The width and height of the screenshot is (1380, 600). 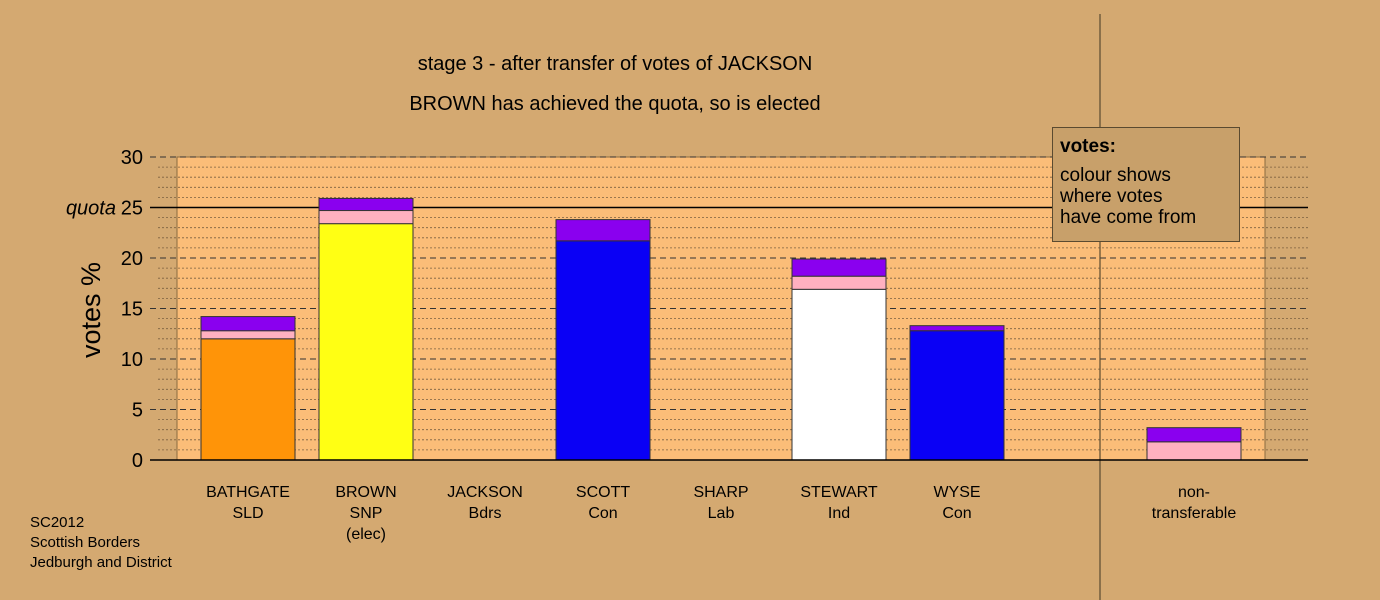 I want to click on y-tick-label: 25, so click(x=132, y=209).